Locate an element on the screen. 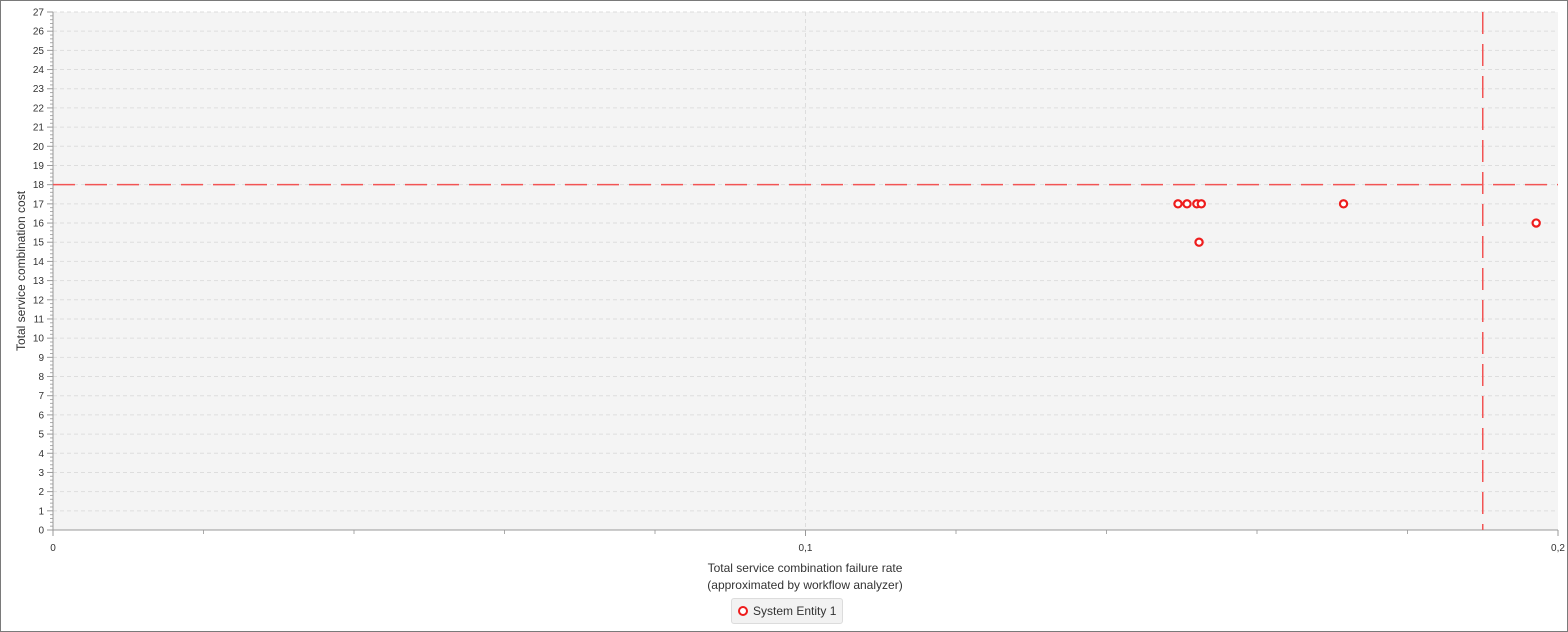 This screenshot has width=1568, height=632. y-tick-label: 26 is located at coordinates (39, 32).